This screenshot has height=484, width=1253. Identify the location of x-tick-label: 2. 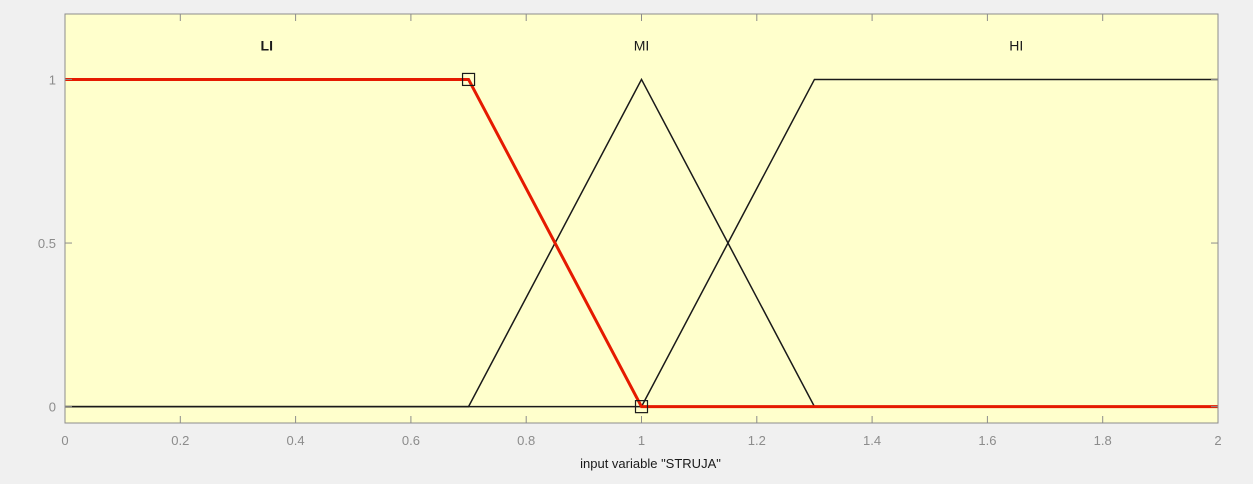
(1217, 440).